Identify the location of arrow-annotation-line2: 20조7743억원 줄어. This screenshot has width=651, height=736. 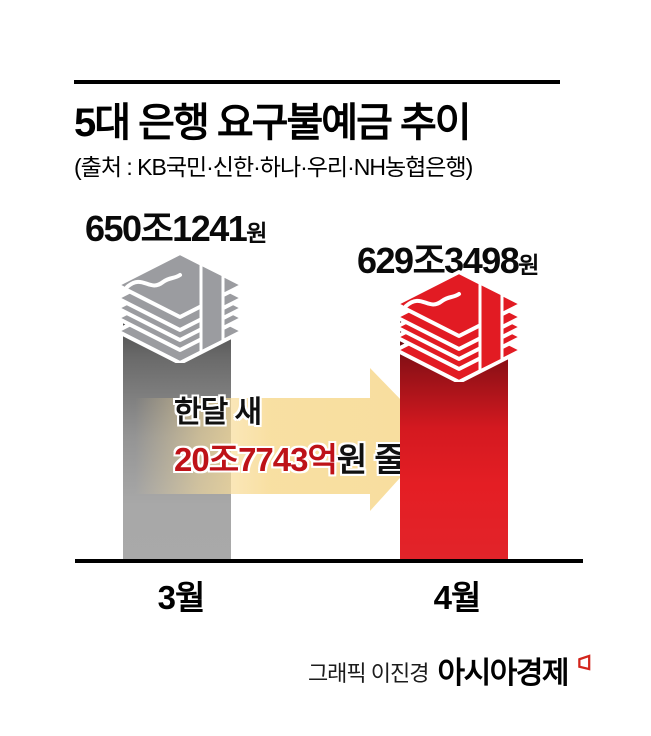
(304, 459).